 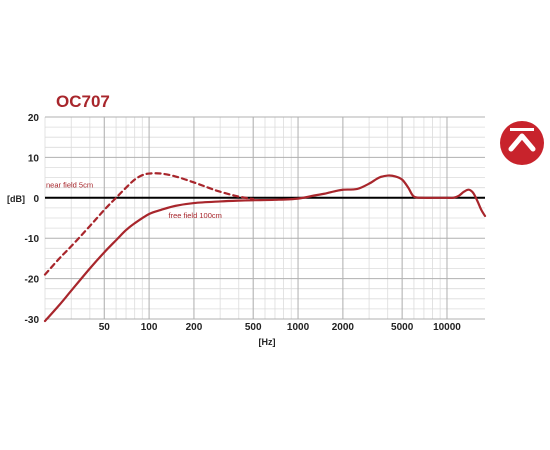 I want to click on x-tick-label: 50, so click(x=105, y=327).